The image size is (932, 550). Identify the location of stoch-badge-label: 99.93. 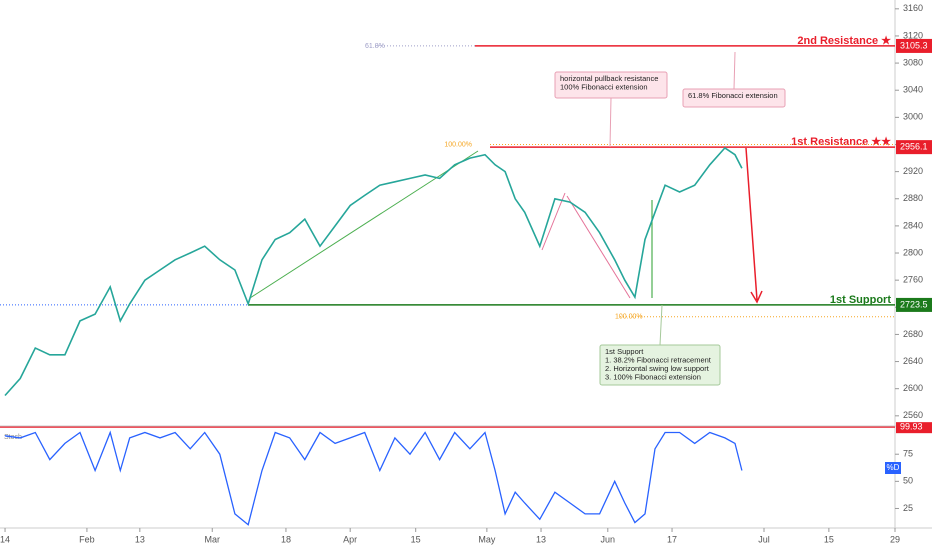
(911, 427).